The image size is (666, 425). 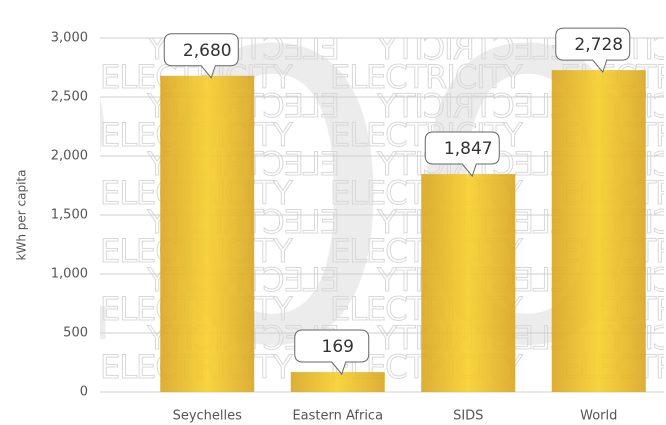 What do you see at coordinates (84, 392) in the screenshot?
I see `y-tick-label: 0` at bounding box center [84, 392].